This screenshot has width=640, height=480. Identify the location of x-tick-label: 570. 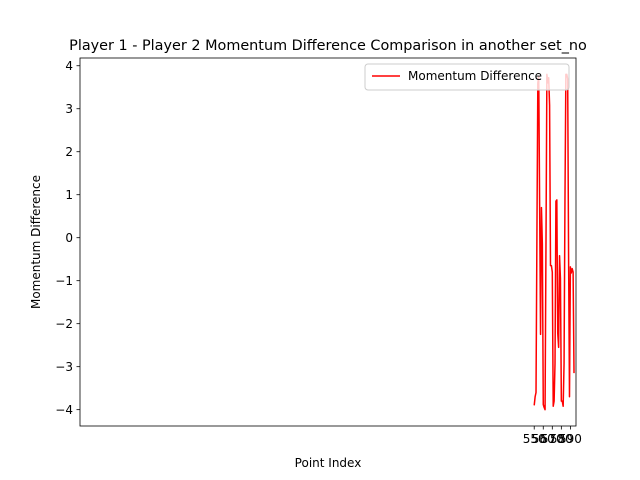
(552, 439).